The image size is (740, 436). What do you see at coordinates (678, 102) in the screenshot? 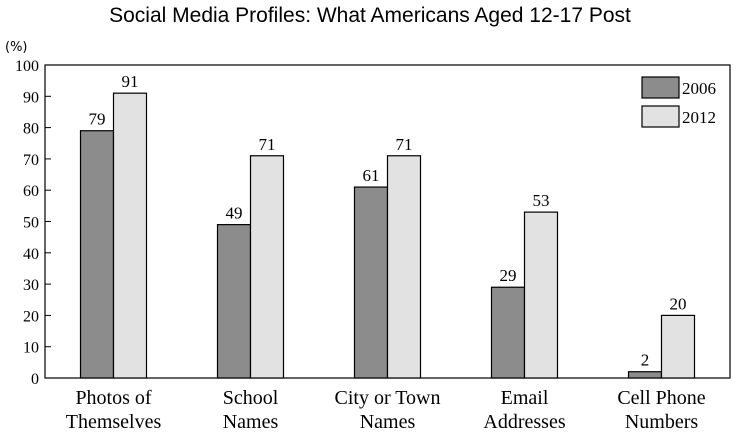
I see `legend: 2006 2012` at bounding box center [678, 102].